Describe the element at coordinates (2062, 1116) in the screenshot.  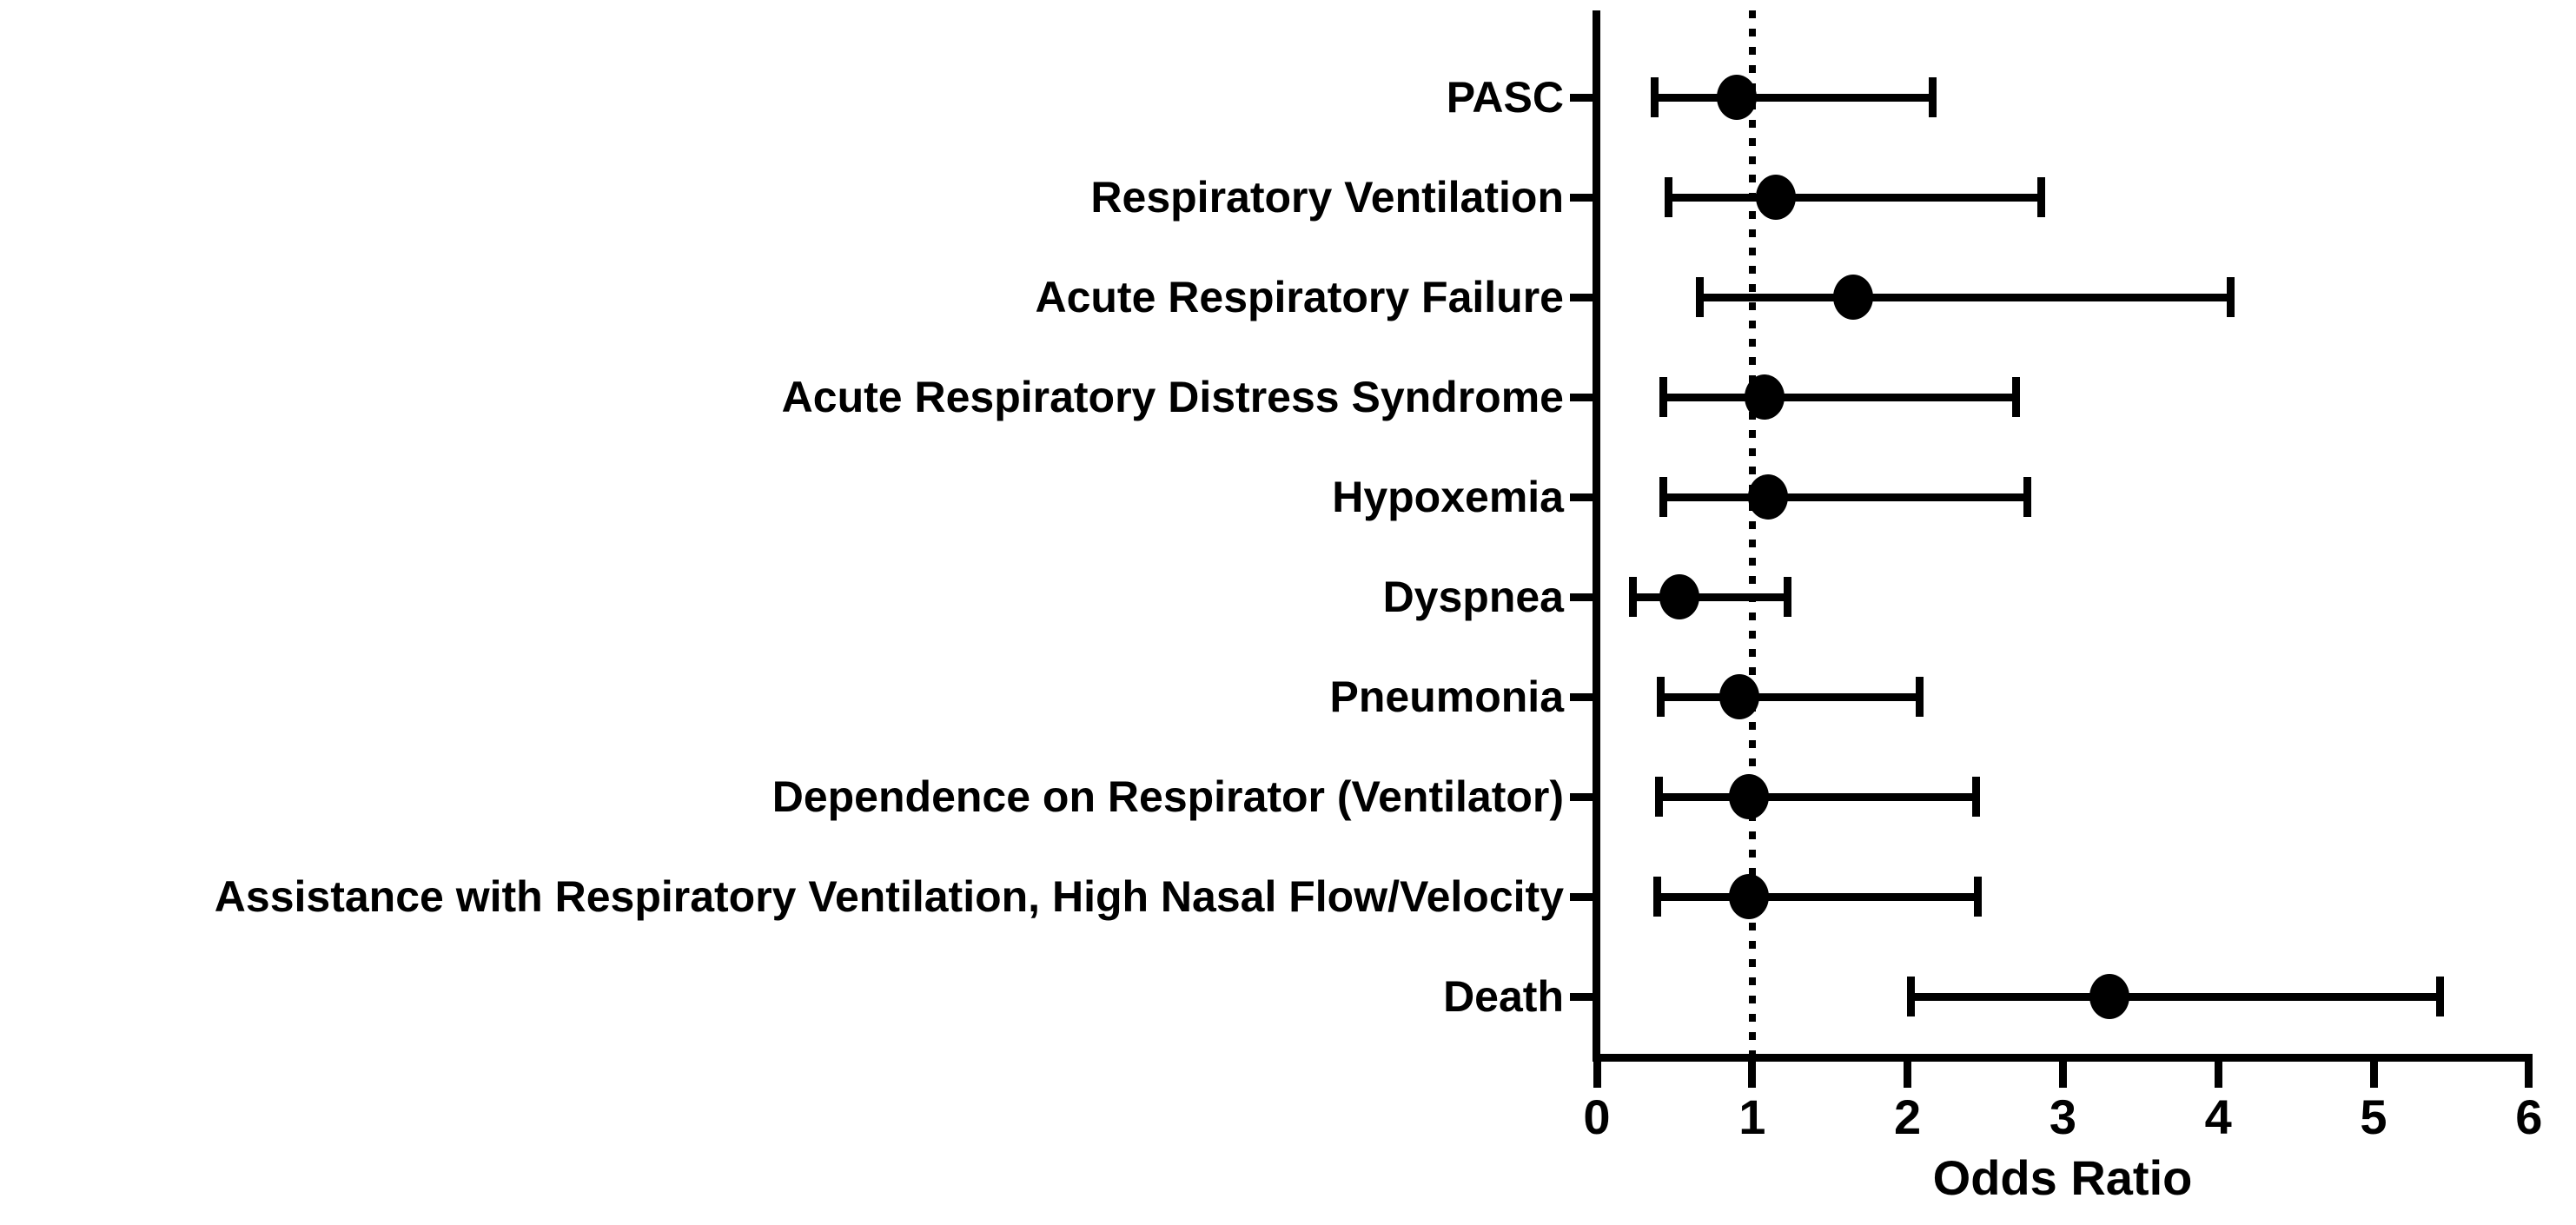
I see `x-tick-label: 3` at that location.